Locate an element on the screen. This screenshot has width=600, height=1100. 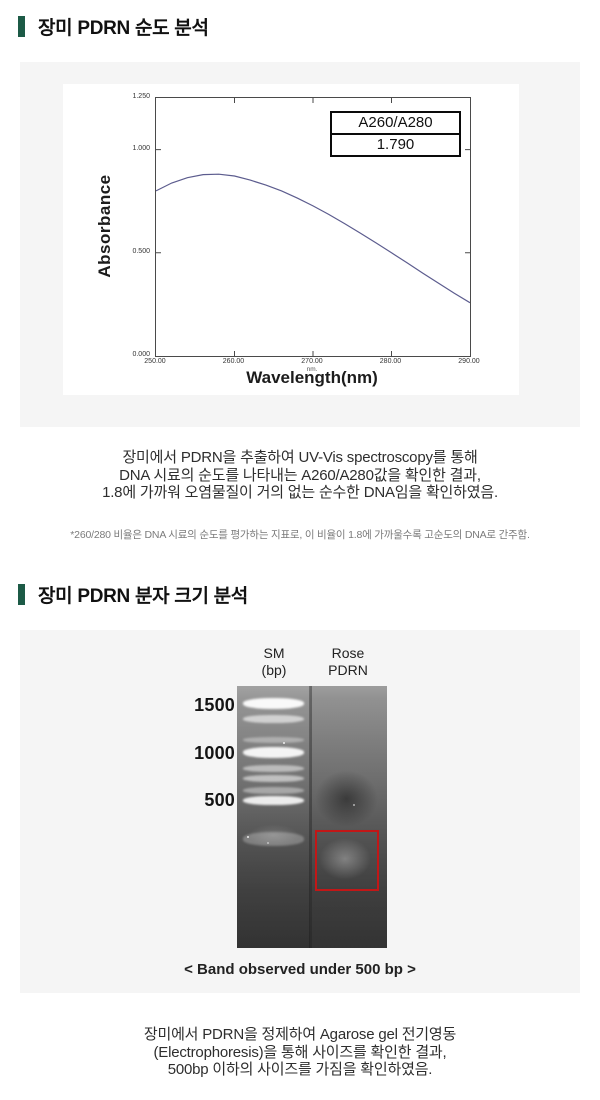
chart-x-axis-label: Wavelength(nm) is located at coordinates (312, 377).